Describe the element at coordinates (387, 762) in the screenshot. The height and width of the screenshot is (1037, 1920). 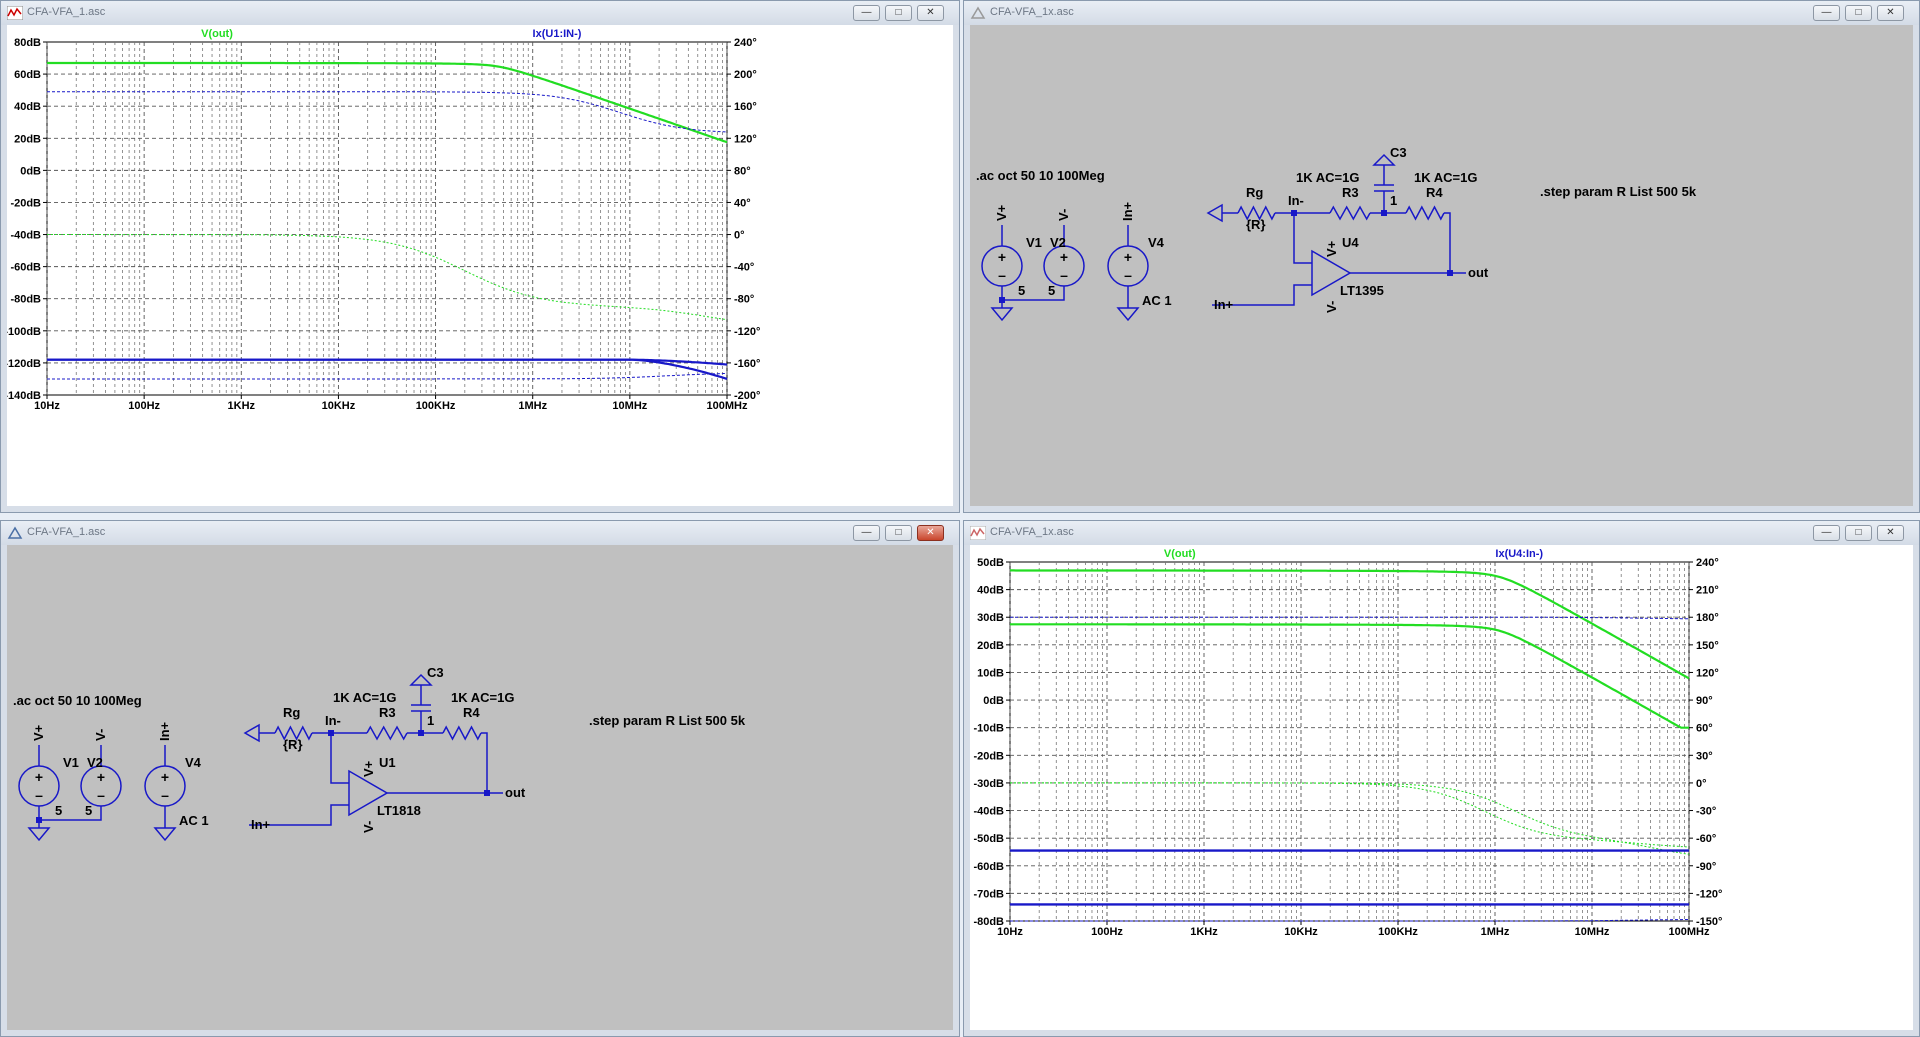
I see `label-opamp: U1` at that location.